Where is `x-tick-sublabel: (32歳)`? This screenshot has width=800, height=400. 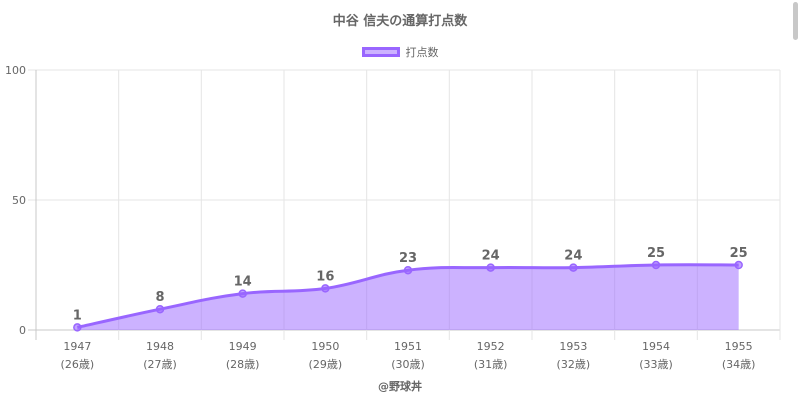
x-tick-sublabel: (32歳) is located at coordinates (574, 364).